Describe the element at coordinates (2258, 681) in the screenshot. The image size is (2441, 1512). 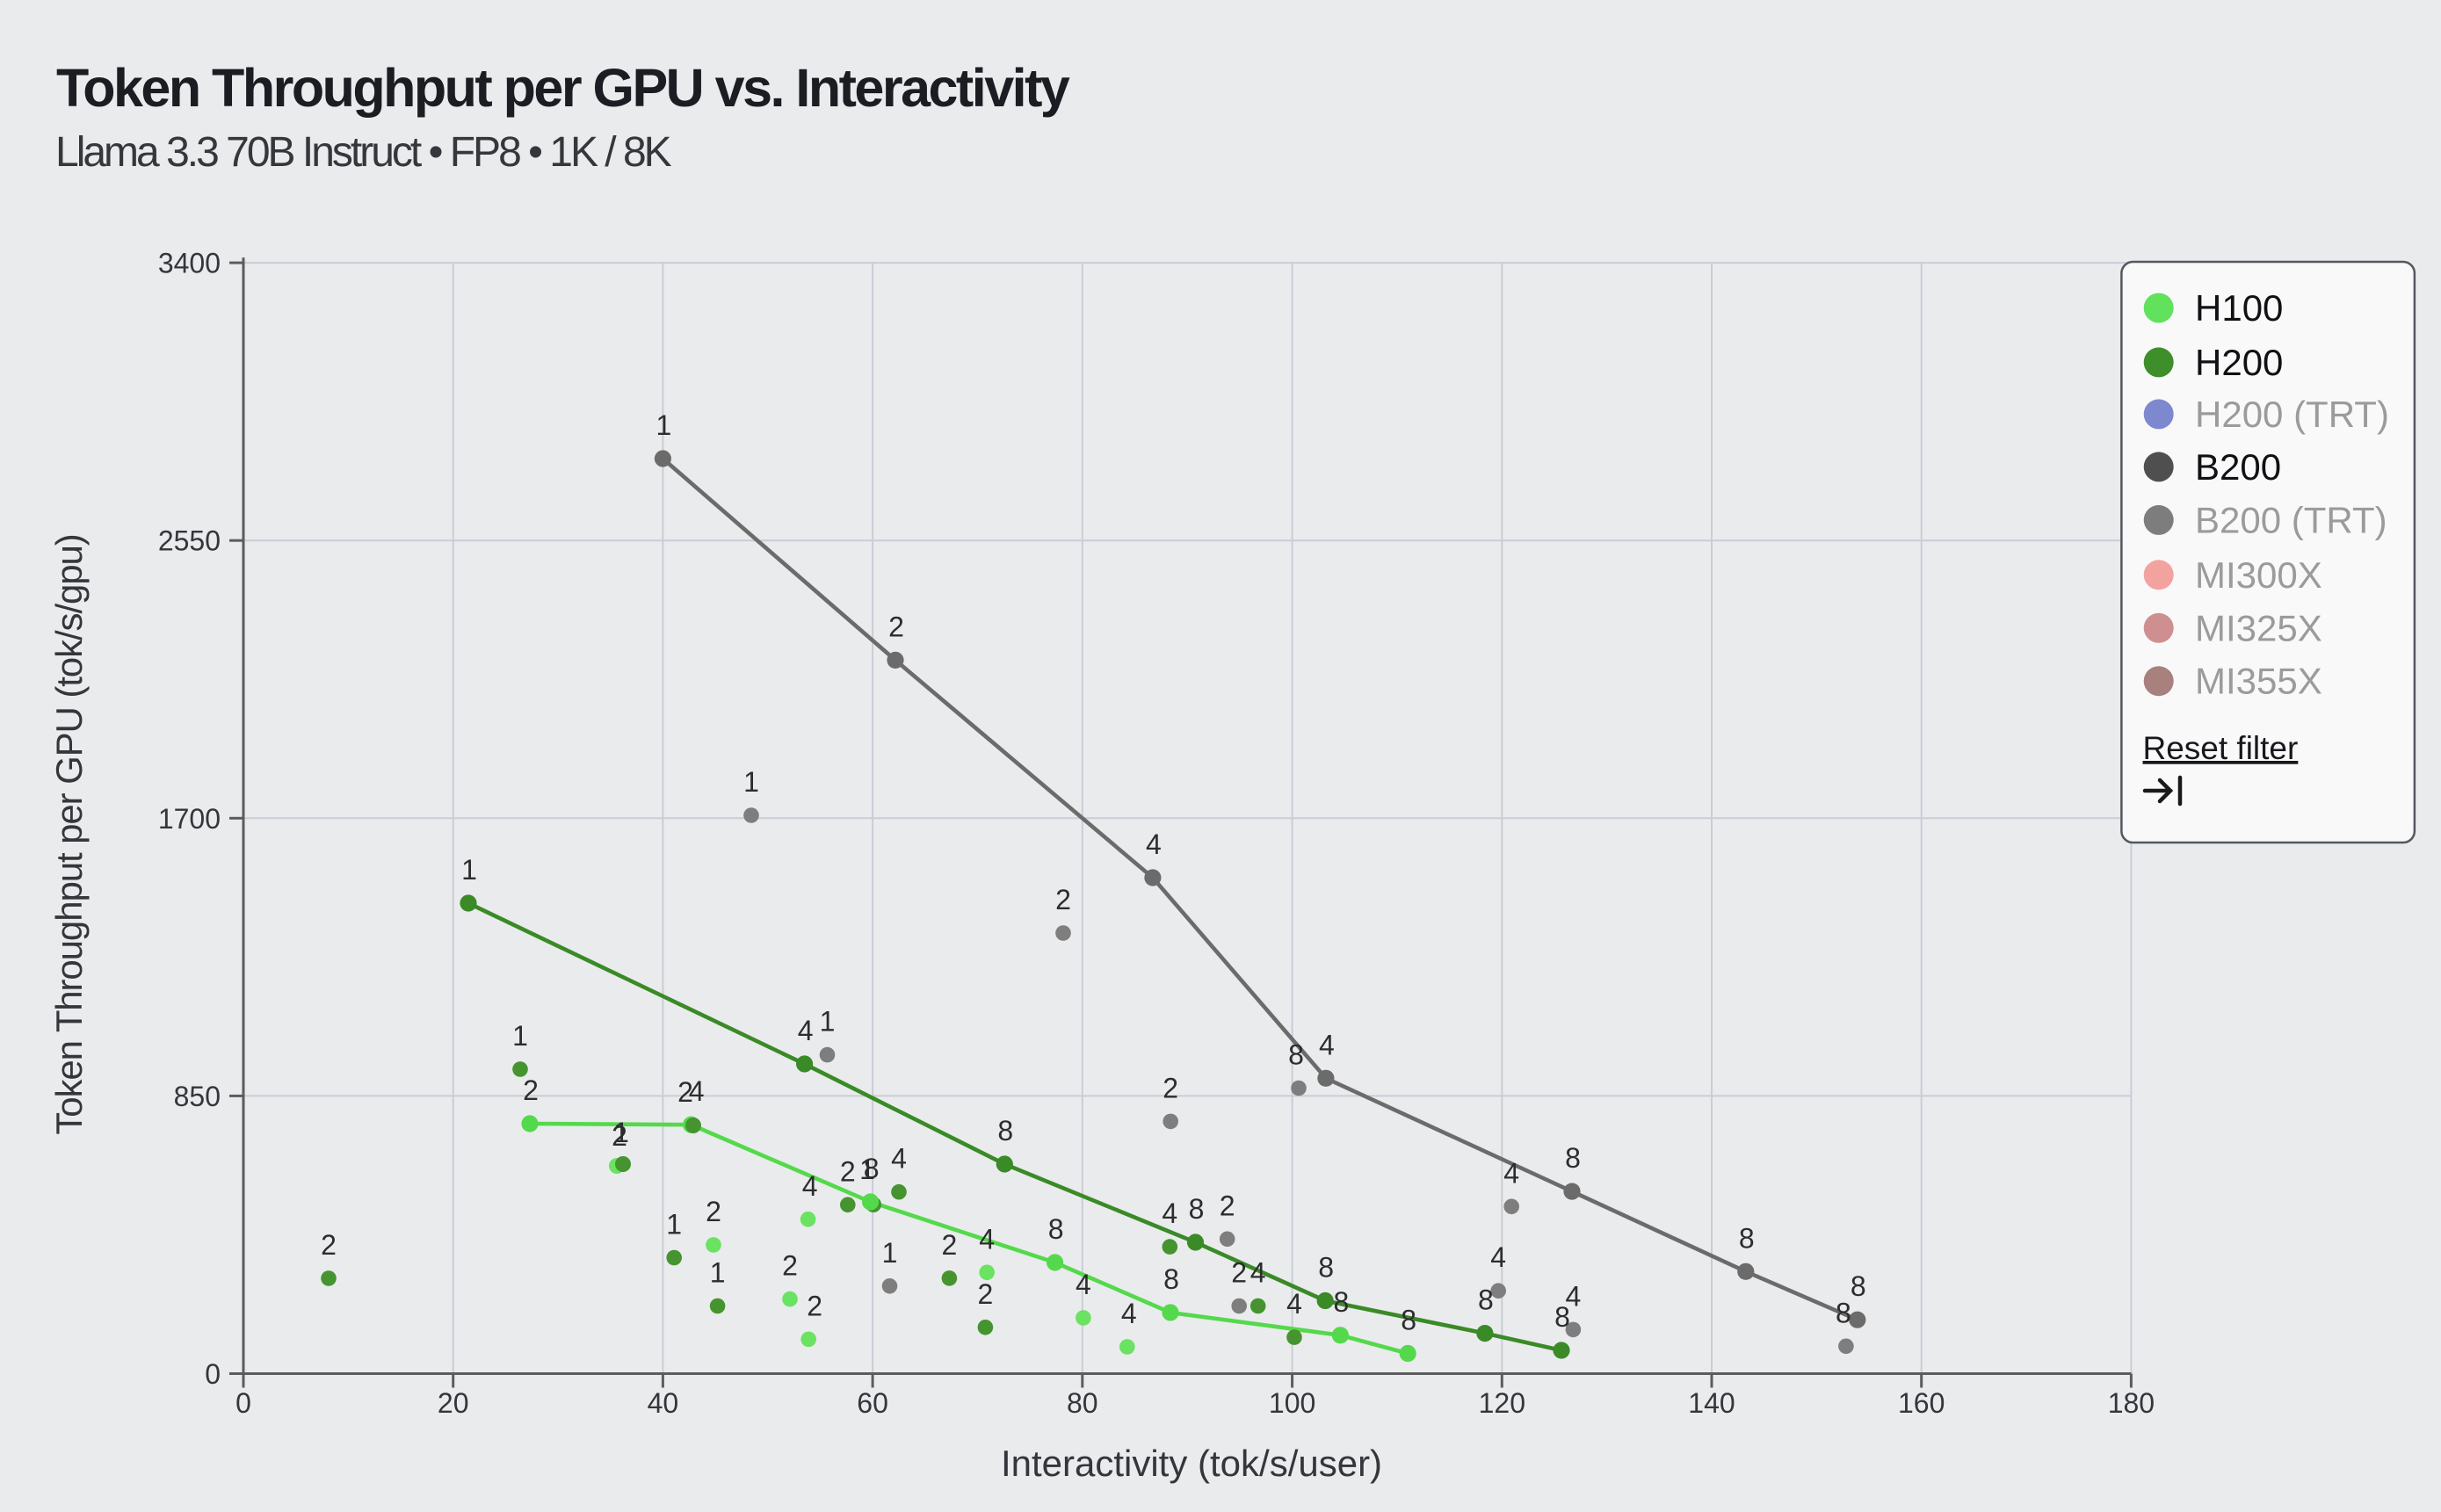
I see `svg-text: MI355X` at that location.